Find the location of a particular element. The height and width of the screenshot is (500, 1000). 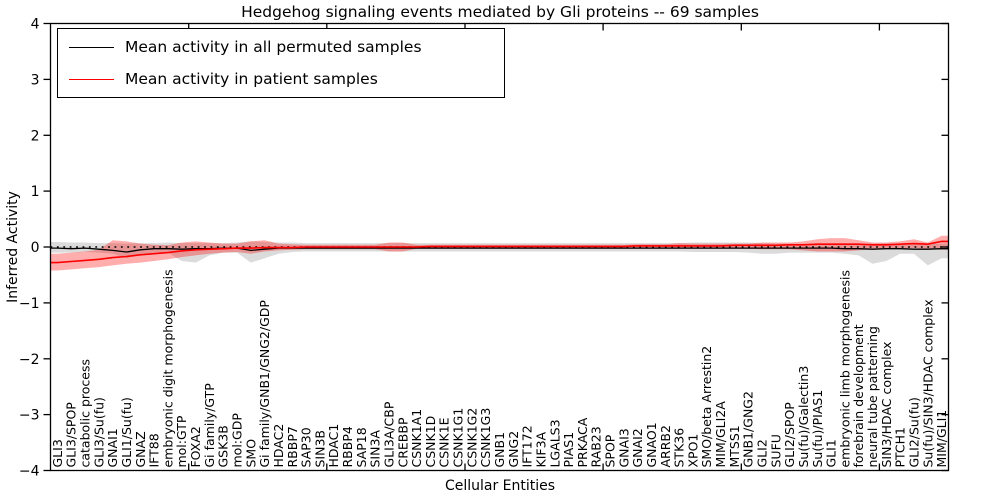

y-tick-label: −3 is located at coordinates (29, 416).